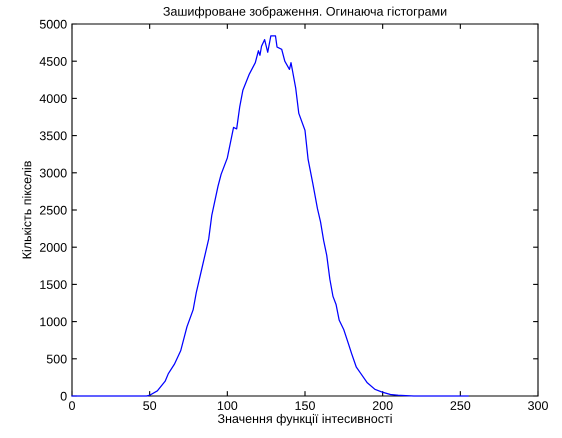 The height and width of the screenshot is (438, 562). Describe the element at coordinates (63, 396) in the screenshot. I see `y-tick-label: 0` at that location.